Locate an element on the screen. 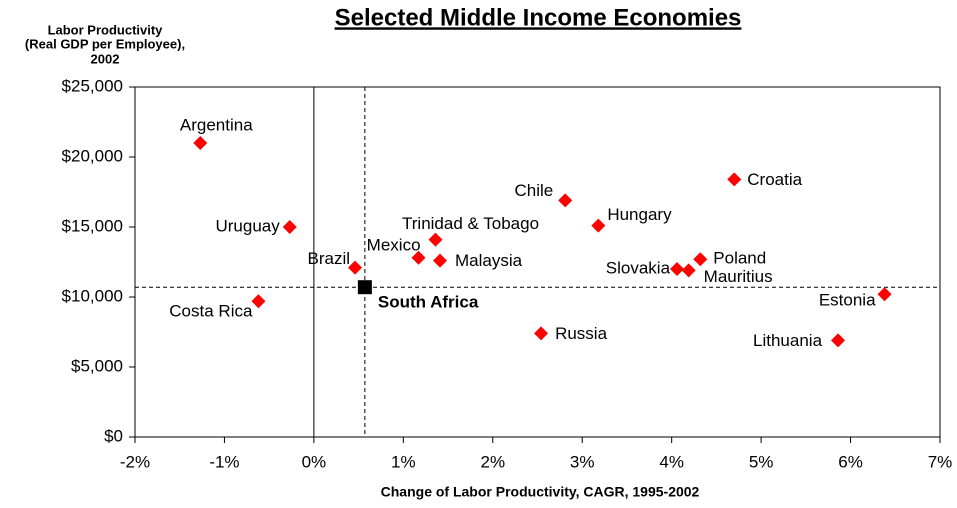 The image size is (957, 508). point-label: Brazil is located at coordinates (329, 258).